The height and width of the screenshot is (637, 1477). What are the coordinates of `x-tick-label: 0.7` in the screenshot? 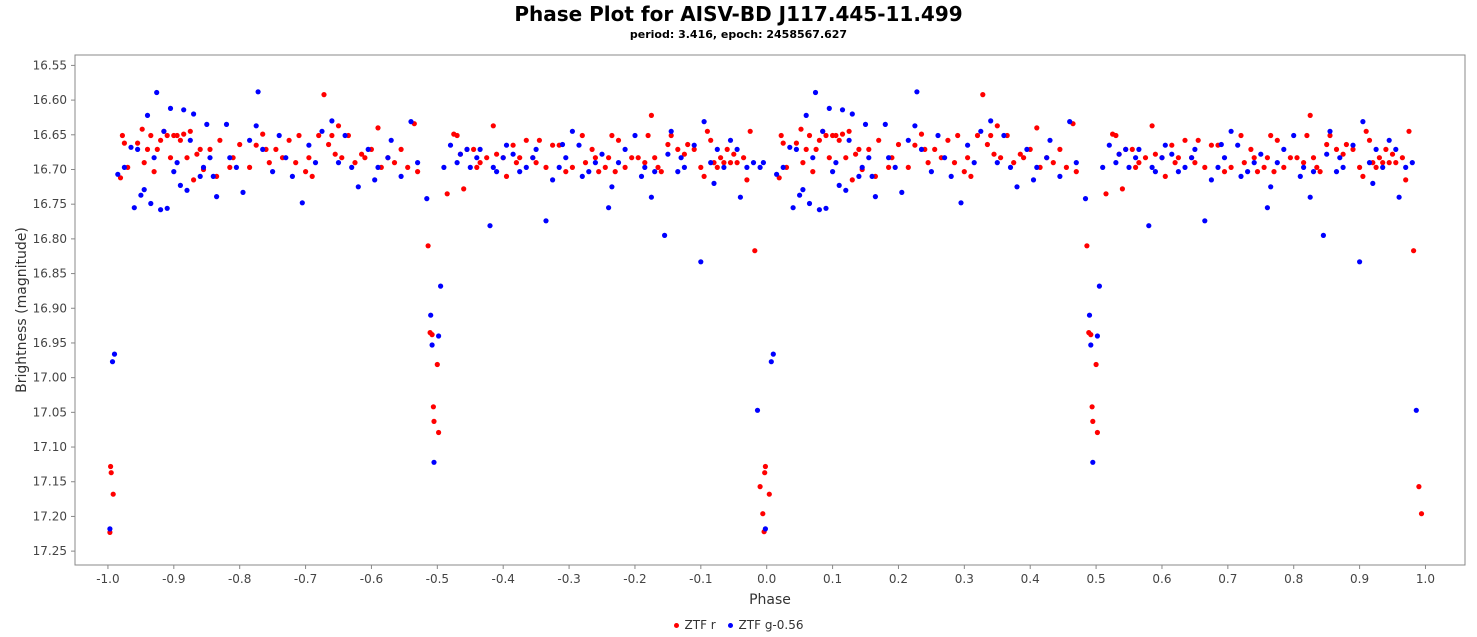 It's located at (1227, 579).